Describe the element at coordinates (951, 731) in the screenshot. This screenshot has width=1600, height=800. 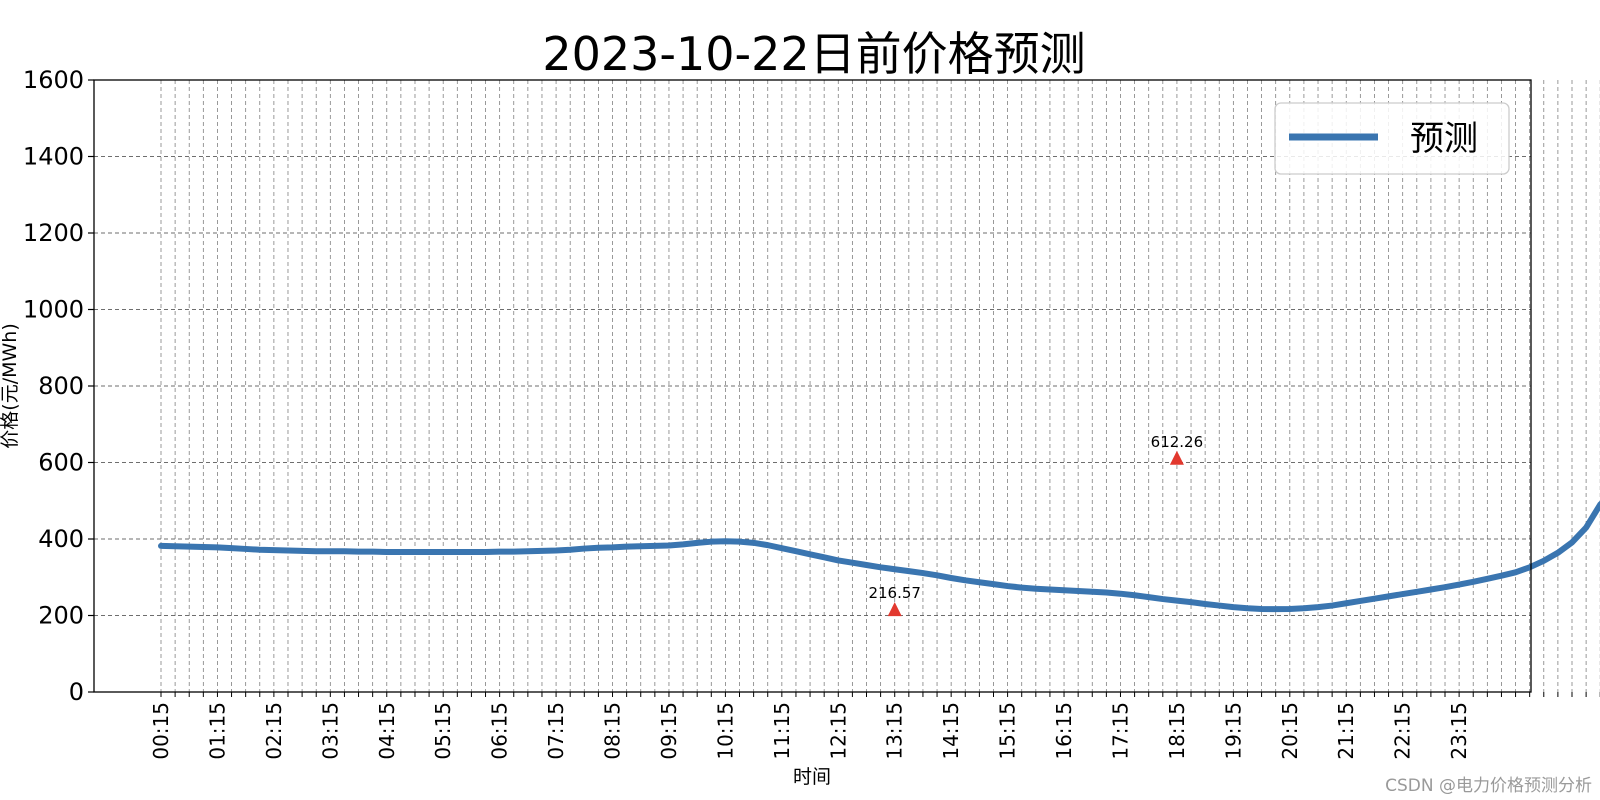
I see `x-tick-label: 14:15` at that location.